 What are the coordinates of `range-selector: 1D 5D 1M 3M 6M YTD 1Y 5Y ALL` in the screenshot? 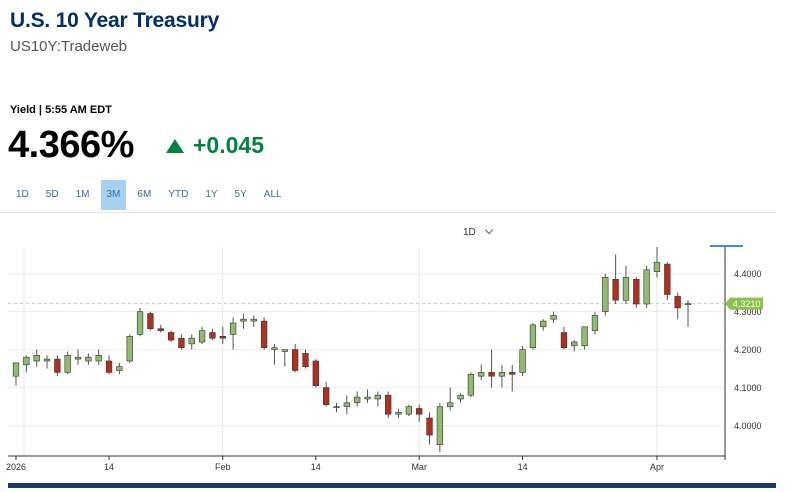 It's located at (151, 195).